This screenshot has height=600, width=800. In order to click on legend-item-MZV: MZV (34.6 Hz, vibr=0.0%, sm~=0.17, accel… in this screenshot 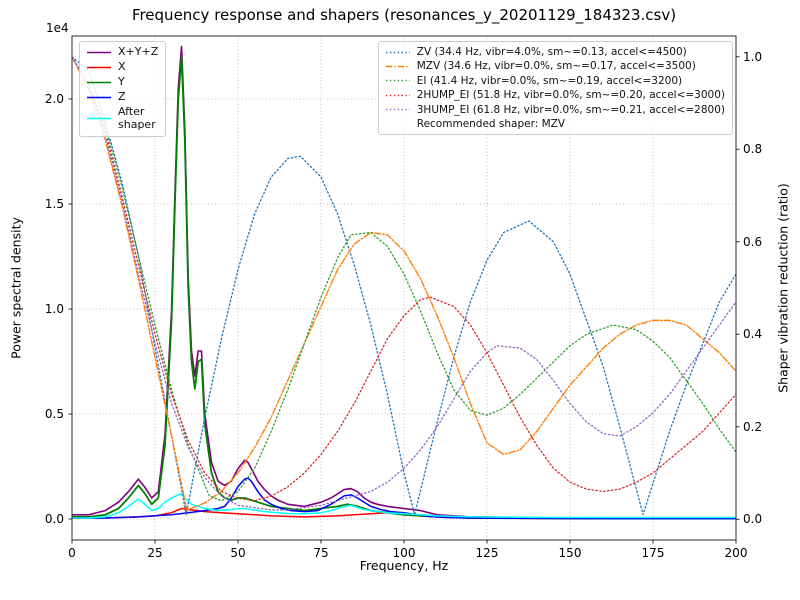, I will do `click(555, 66)`.